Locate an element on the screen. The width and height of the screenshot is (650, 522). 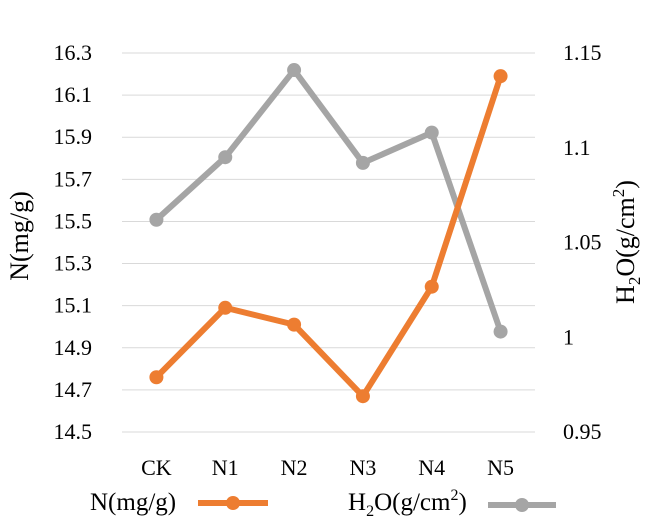
left-tick-label: 15.9 is located at coordinates (73, 136).